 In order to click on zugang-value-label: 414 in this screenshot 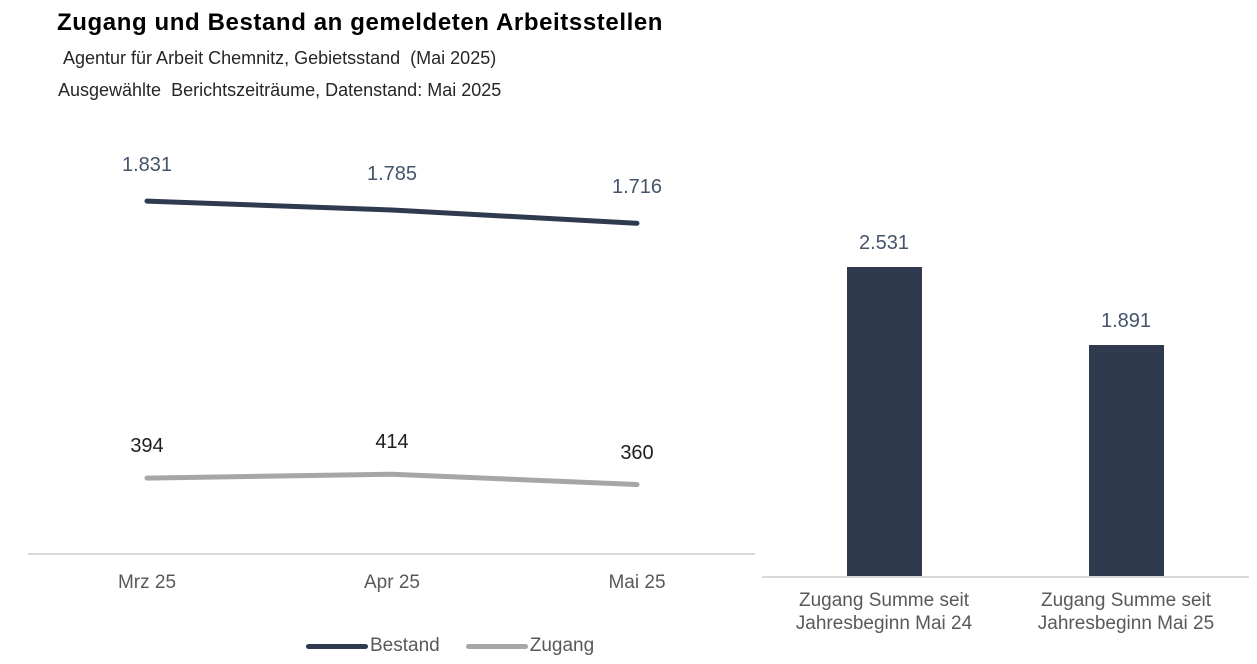, I will do `click(392, 442)`.